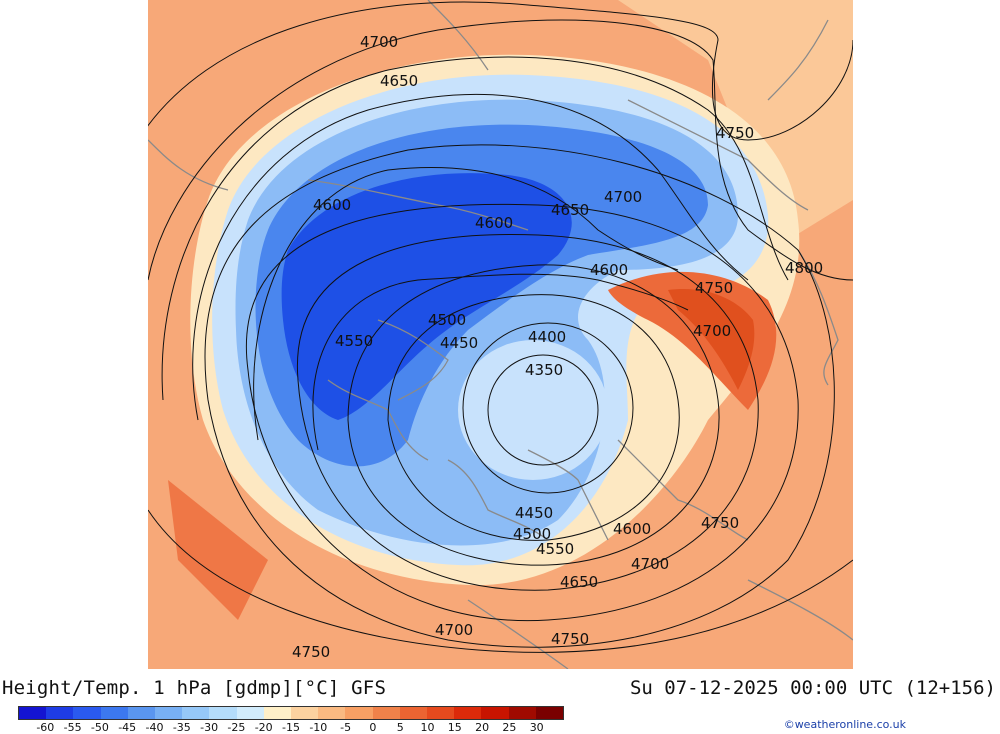 The height and width of the screenshot is (734, 1000). Describe the element at coordinates (45, 727) in the screenshot. I see `legend-tick-label: -60` at that location.